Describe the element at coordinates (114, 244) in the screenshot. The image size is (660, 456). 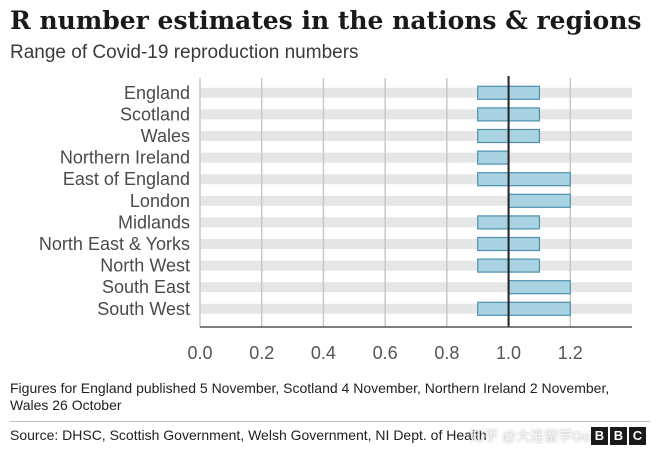
I see `category-label: North East & Yorks` at that location.